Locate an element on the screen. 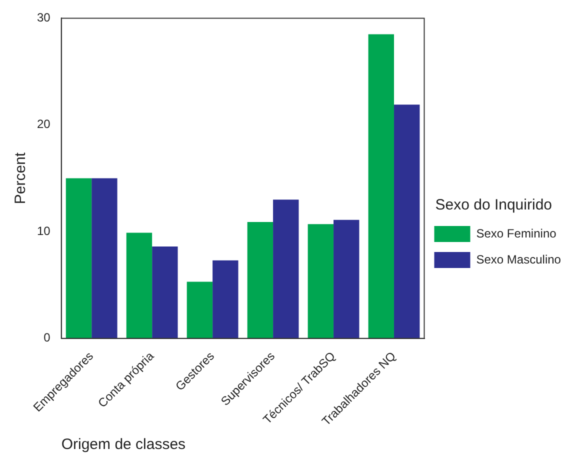  y-tick-label: 20 is located at coordinates (43, 124).